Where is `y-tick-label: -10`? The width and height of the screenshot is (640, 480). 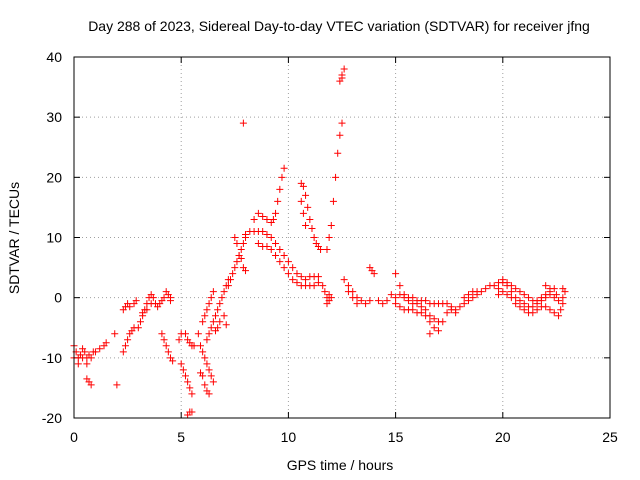 y-tick-label: -10 is located at coordinates (52, 358).